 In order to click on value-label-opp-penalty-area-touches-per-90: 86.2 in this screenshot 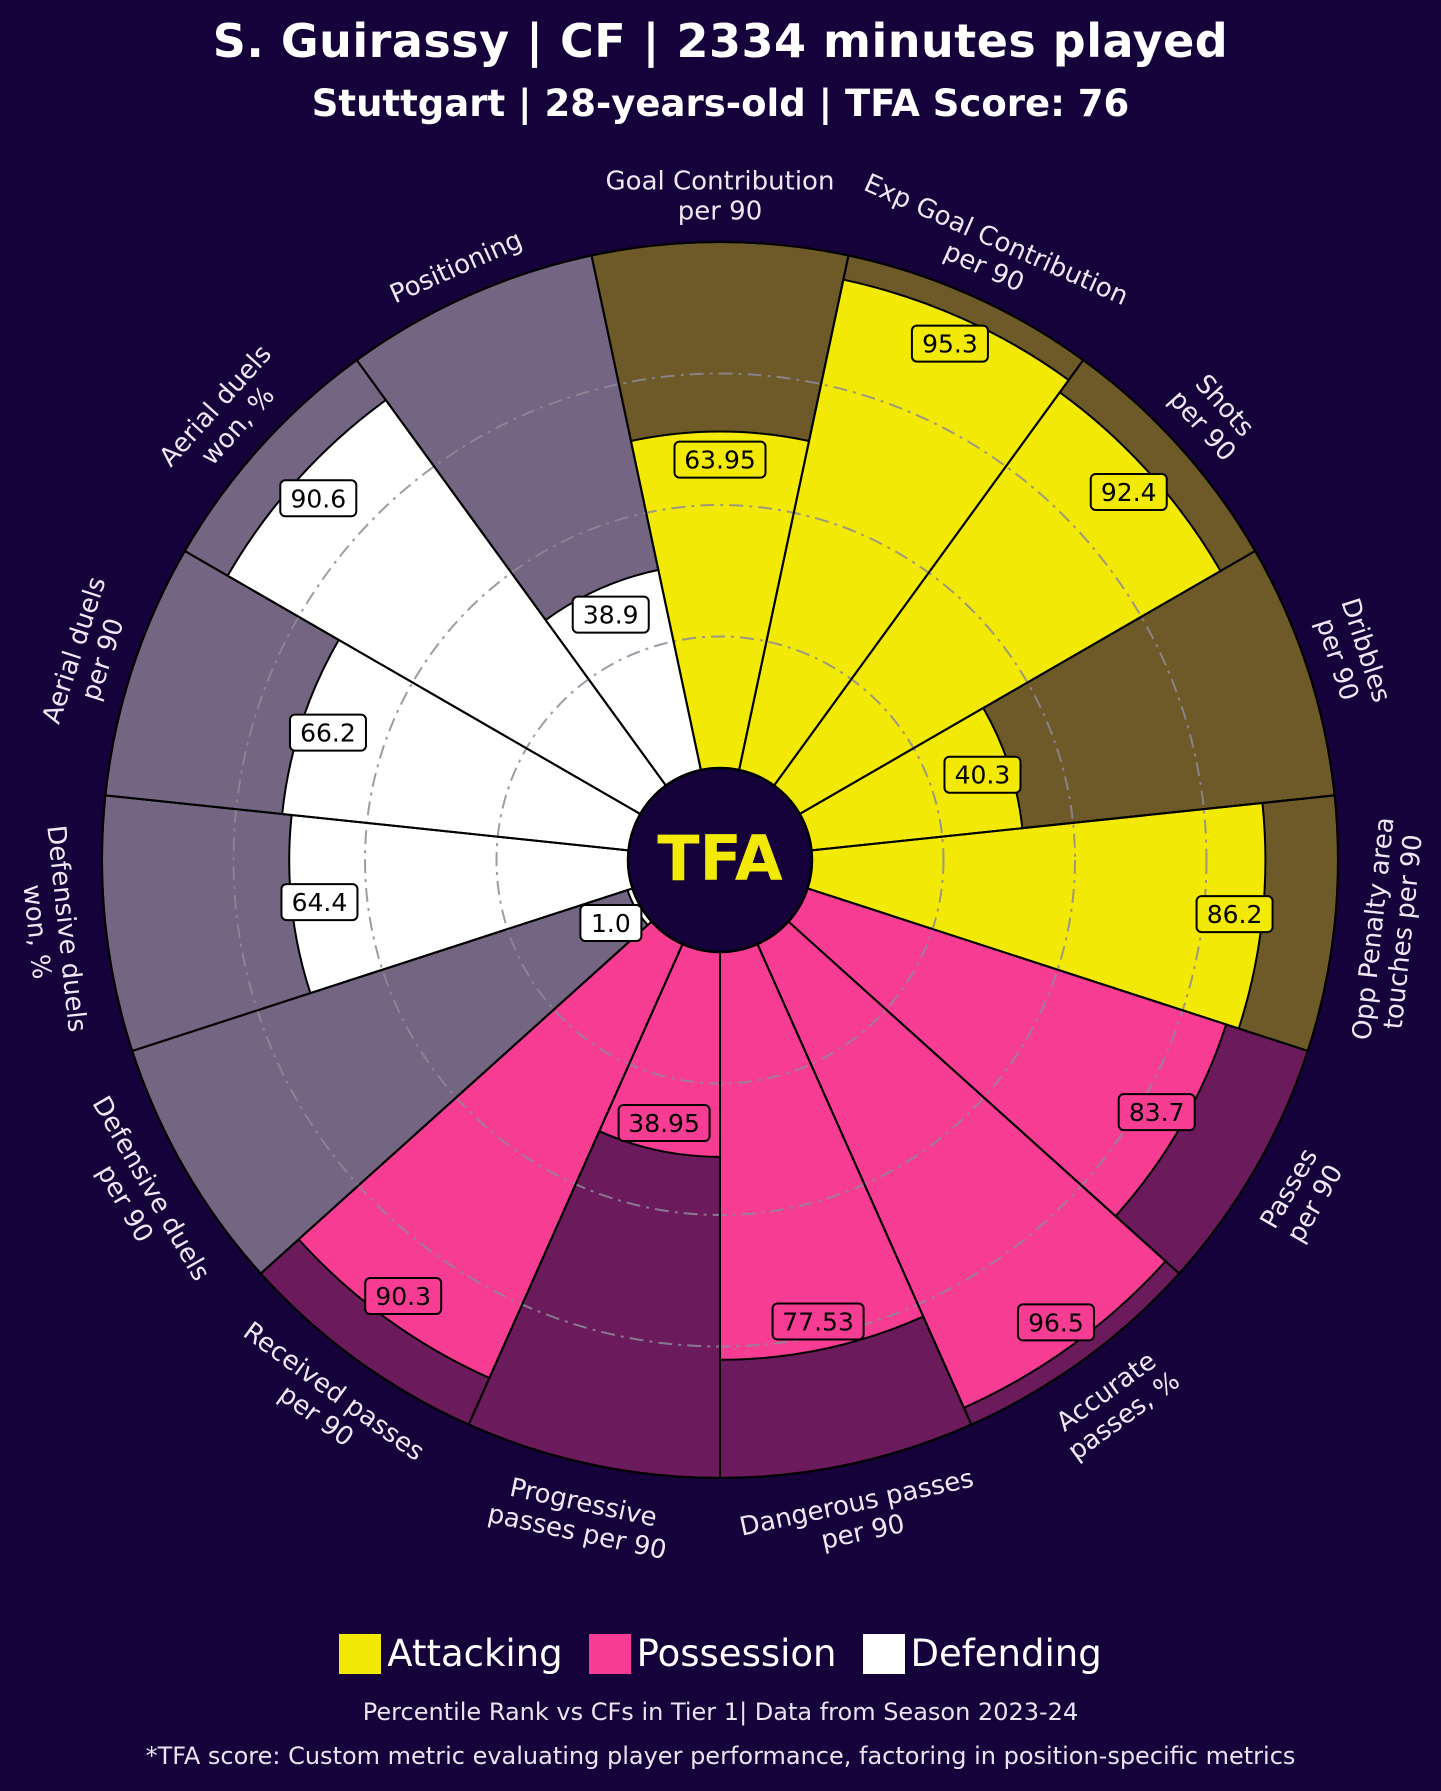, I will do `click(1234, 914)`.